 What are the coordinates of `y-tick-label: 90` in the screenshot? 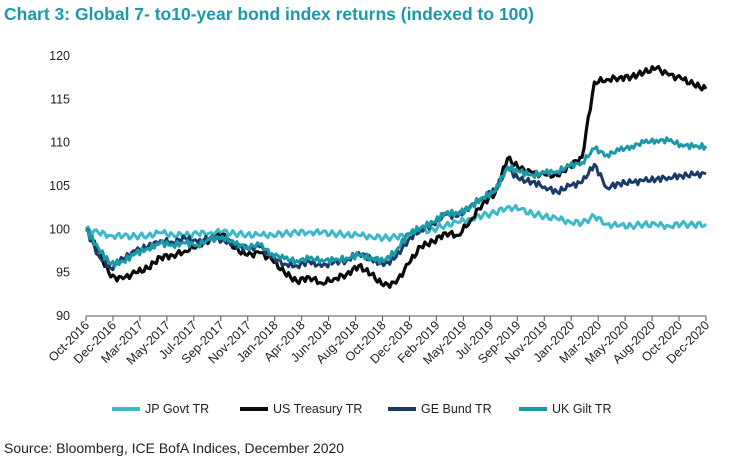 It's located at (63, 316).